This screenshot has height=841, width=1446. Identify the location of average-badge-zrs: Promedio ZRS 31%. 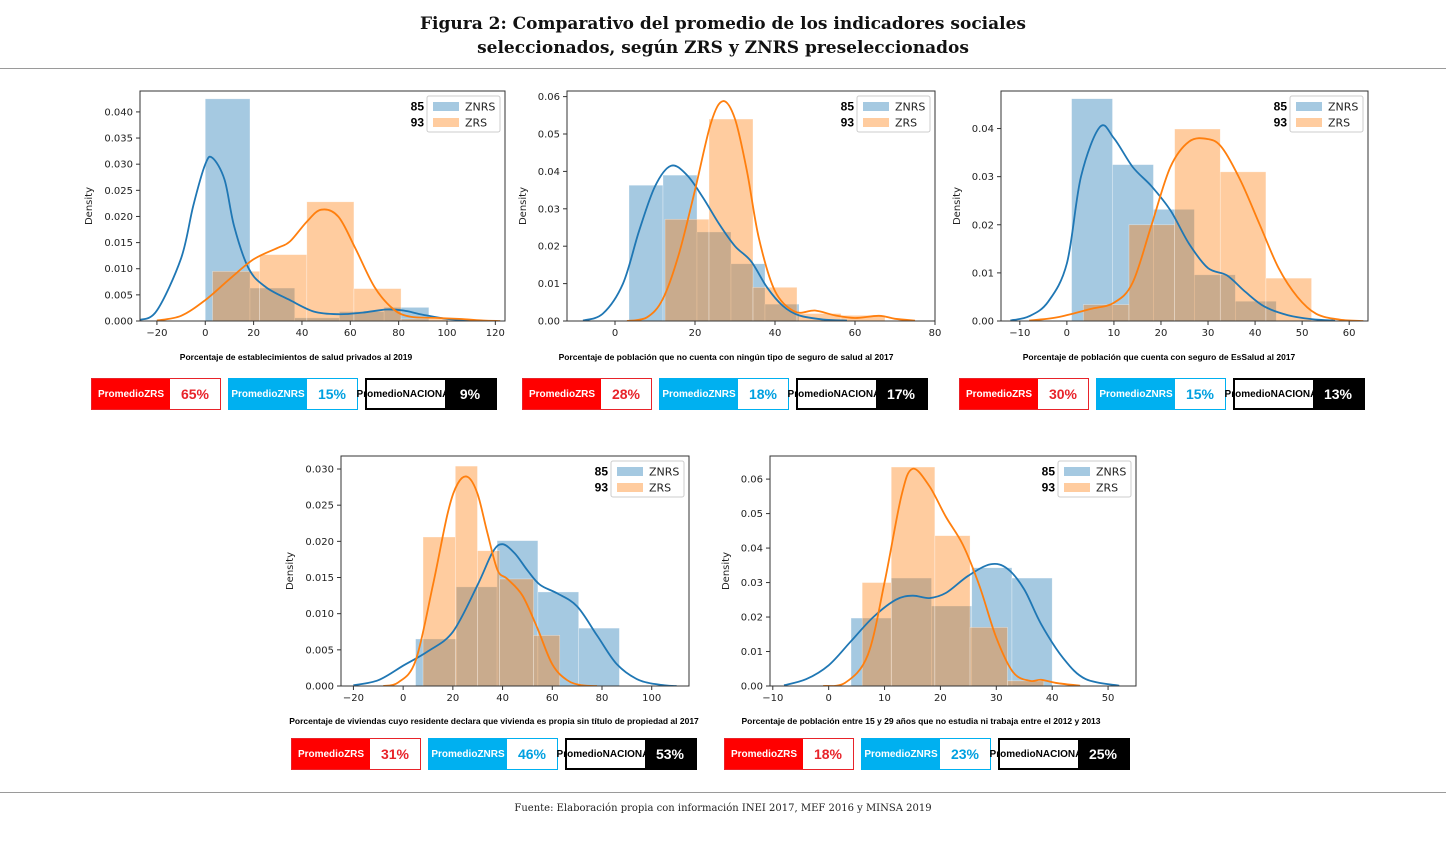
(356, 754).